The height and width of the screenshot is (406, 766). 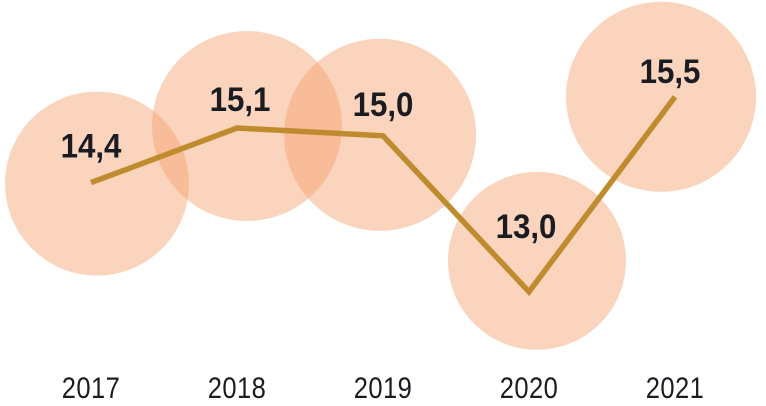 I want to click on year-label-2020: 2020, so click(x=529, y=387).